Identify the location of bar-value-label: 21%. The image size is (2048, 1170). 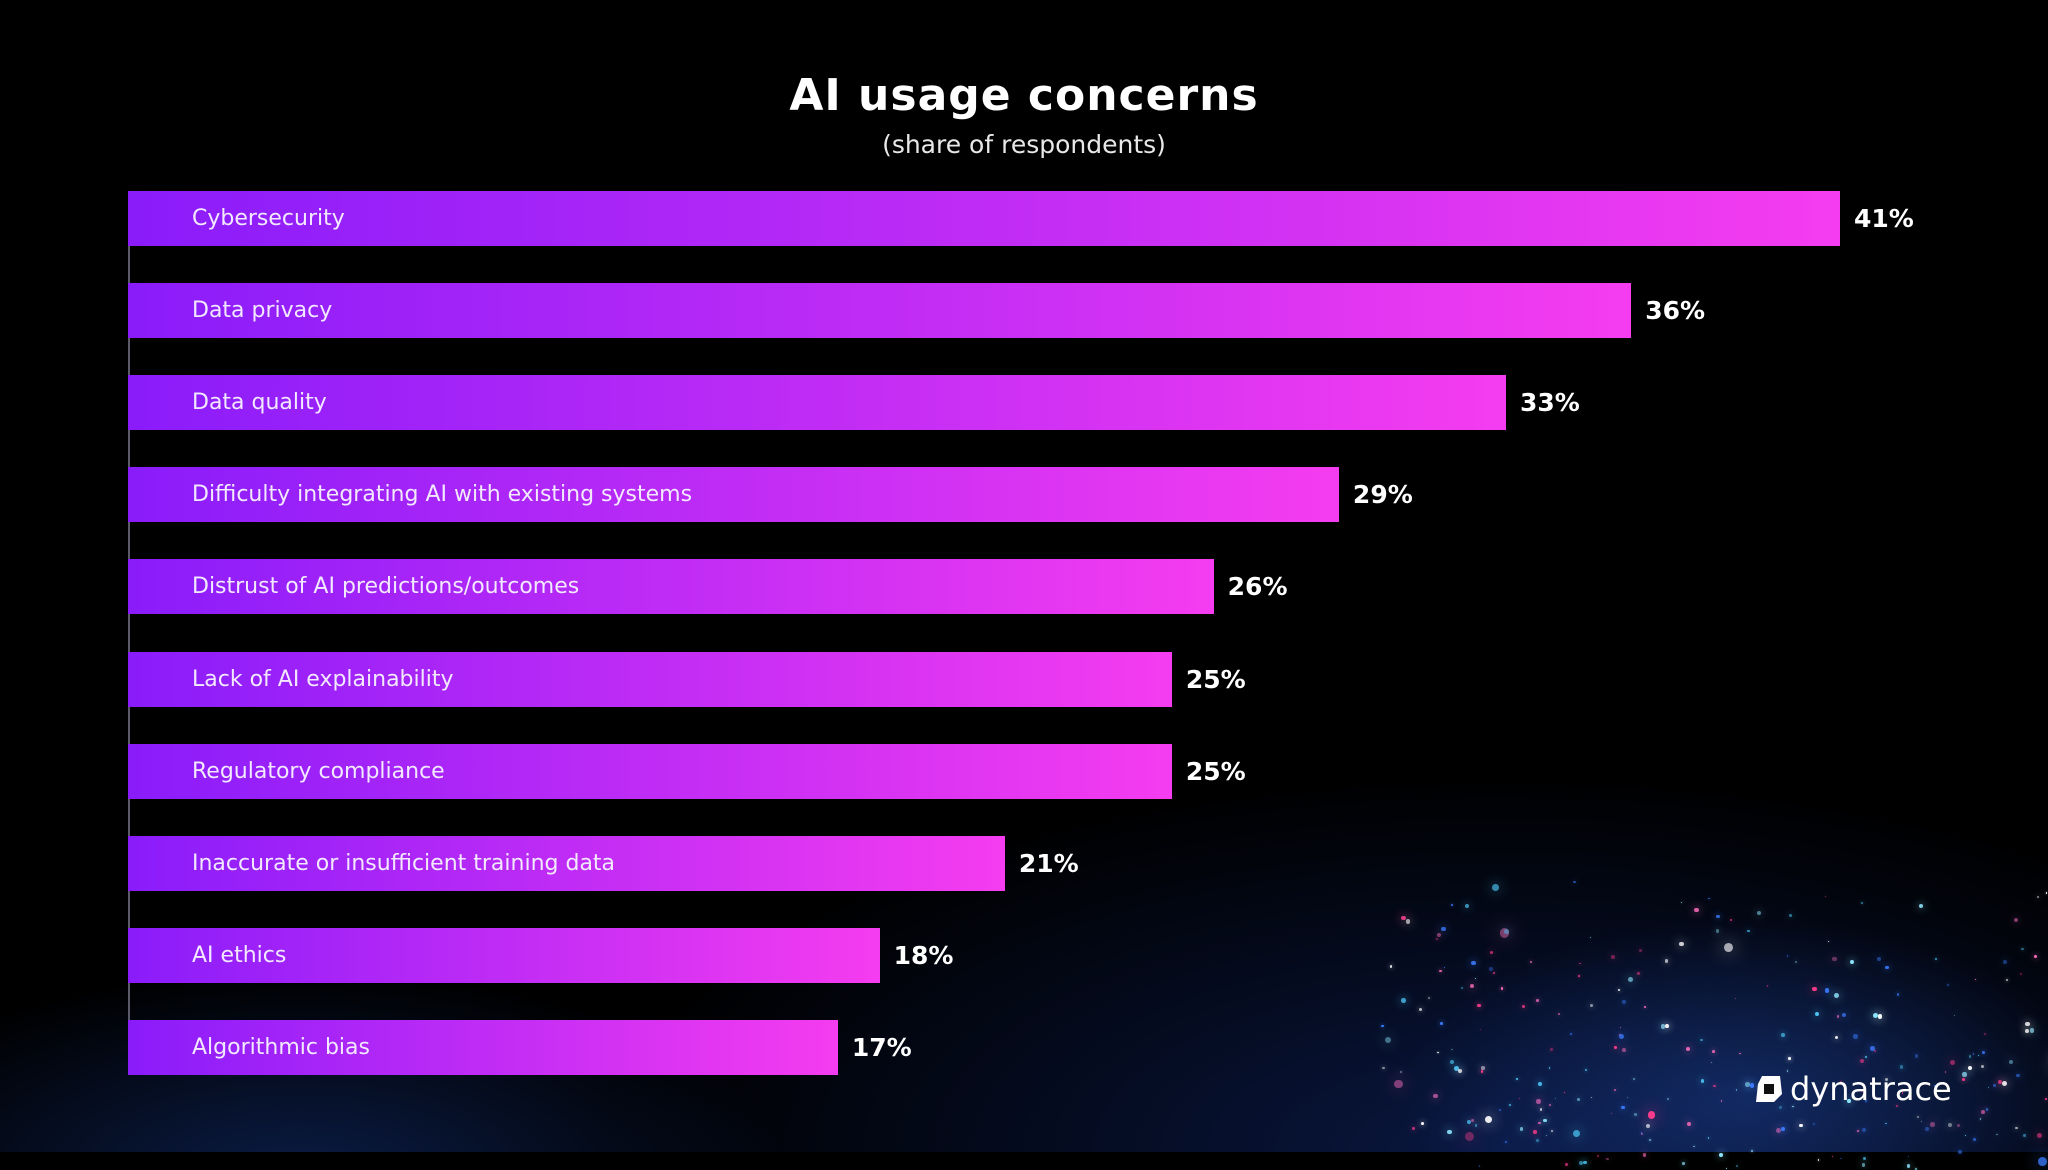
(1048, 863).